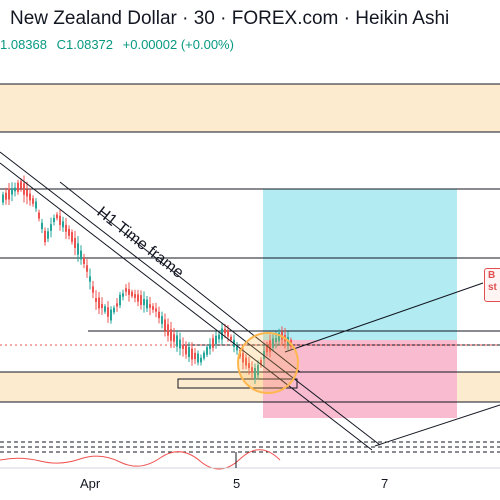 Image resolution: width=500 pixels, height=500 pixels. What do you see at coordinates (385, 483) in the screenshot?
I see `x-axis-label-7: 7` at bounding box center [385, 483].